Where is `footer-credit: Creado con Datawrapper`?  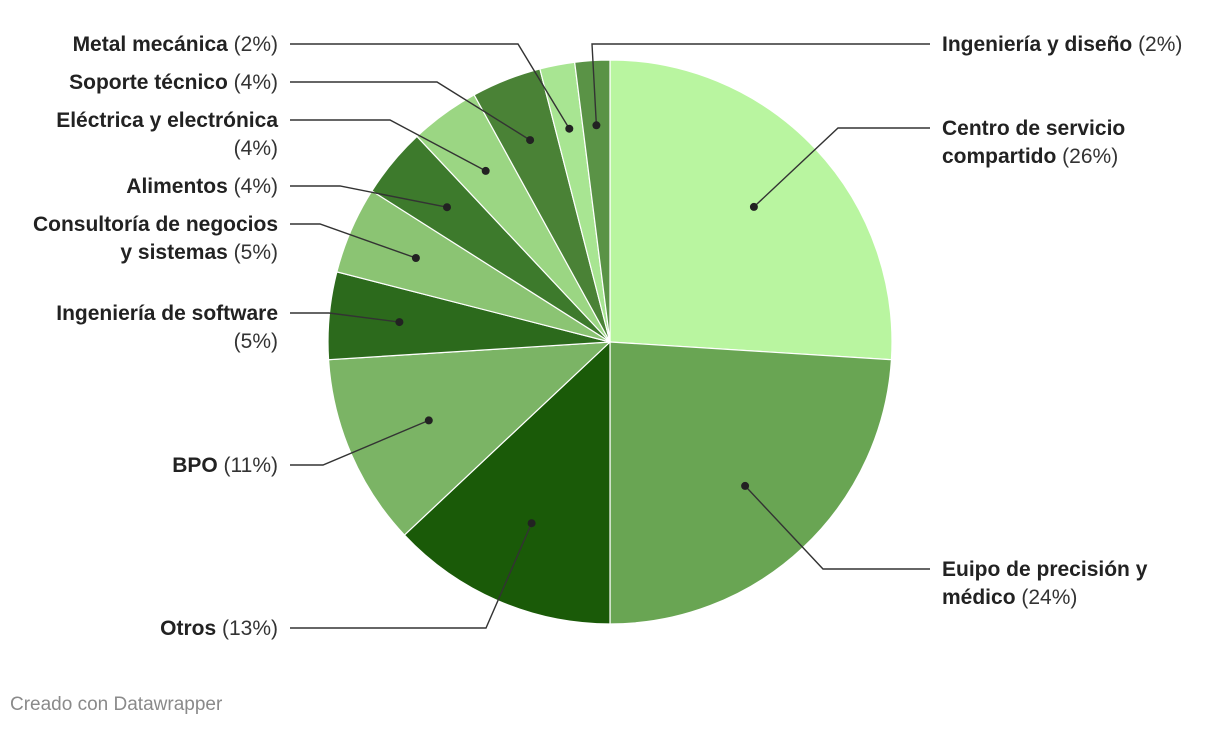 footer-credit: Creado con Datawrapper is located at coordinates (116, 704).